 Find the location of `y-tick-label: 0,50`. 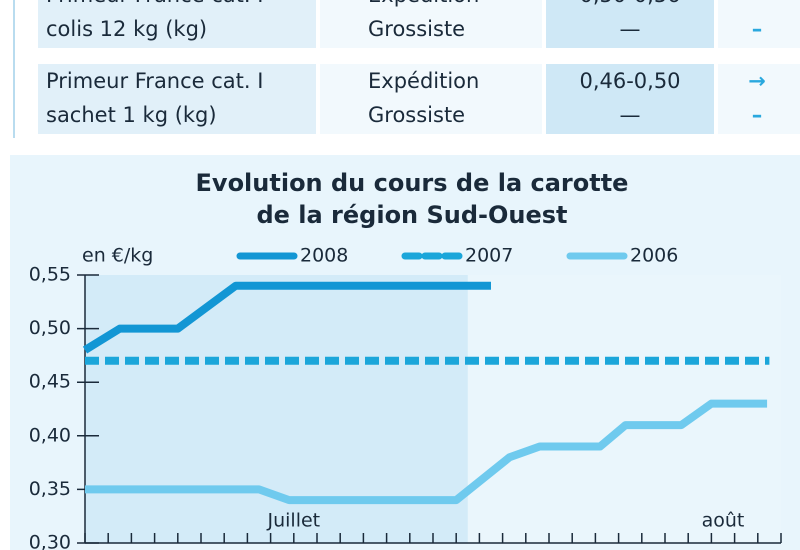

y-tick-label: 0,50 is located at coordinates (50, 328).